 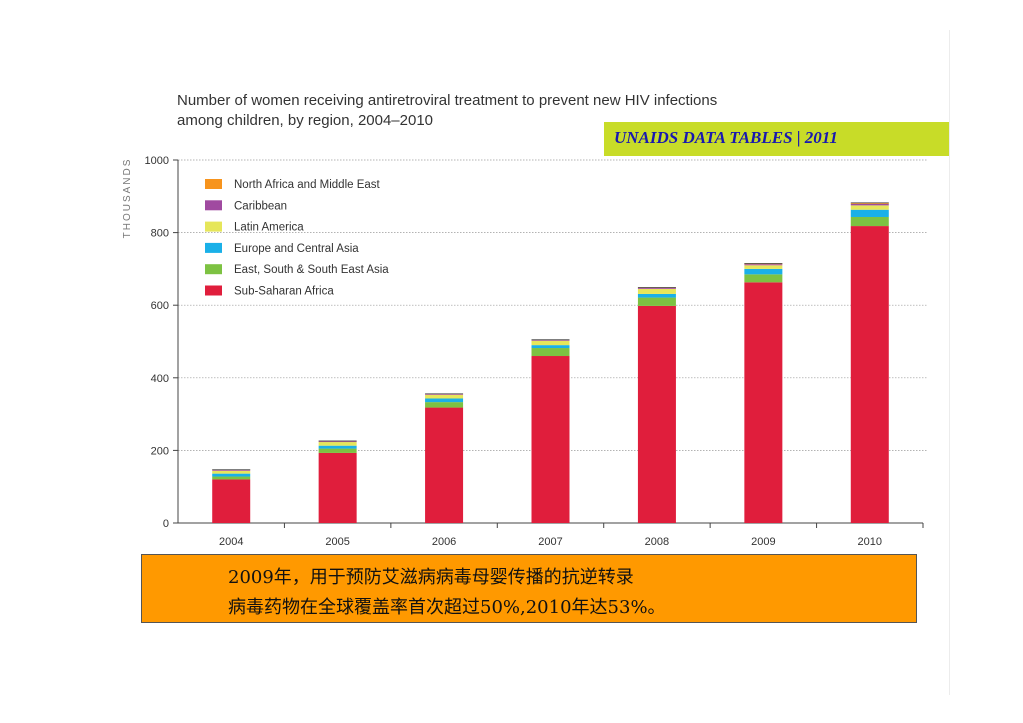 I want to click on note-line-1: 2009年，用于预防艾滋病病毒母婴传播的抗逆转录, so click(x=431, y=577).